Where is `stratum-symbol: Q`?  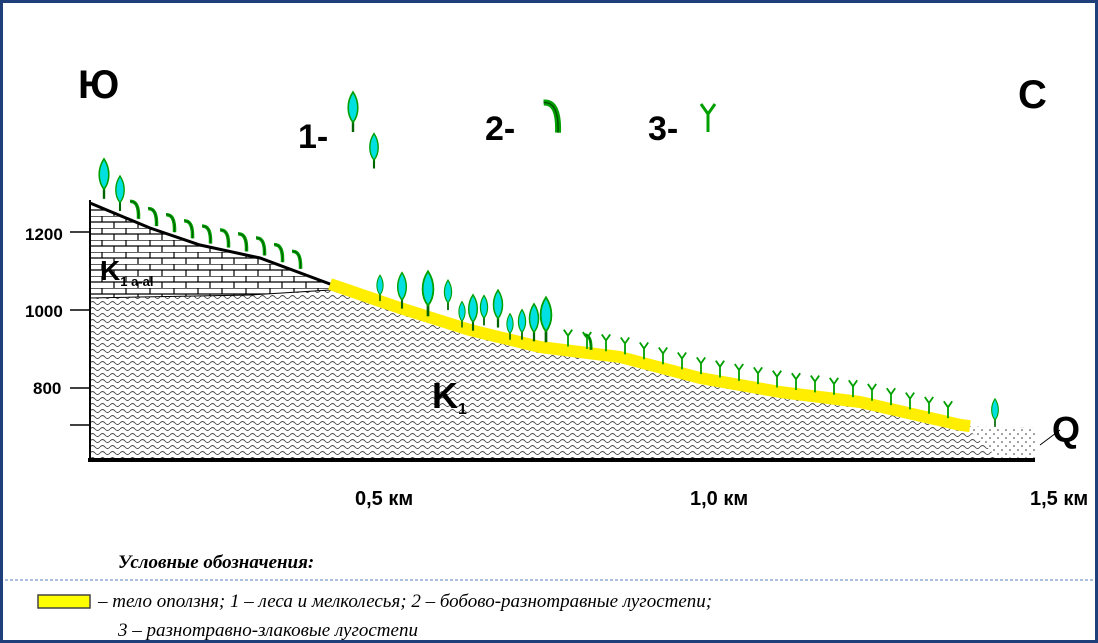 stratum-symbol: Q is located at coordinates (1066, 429).